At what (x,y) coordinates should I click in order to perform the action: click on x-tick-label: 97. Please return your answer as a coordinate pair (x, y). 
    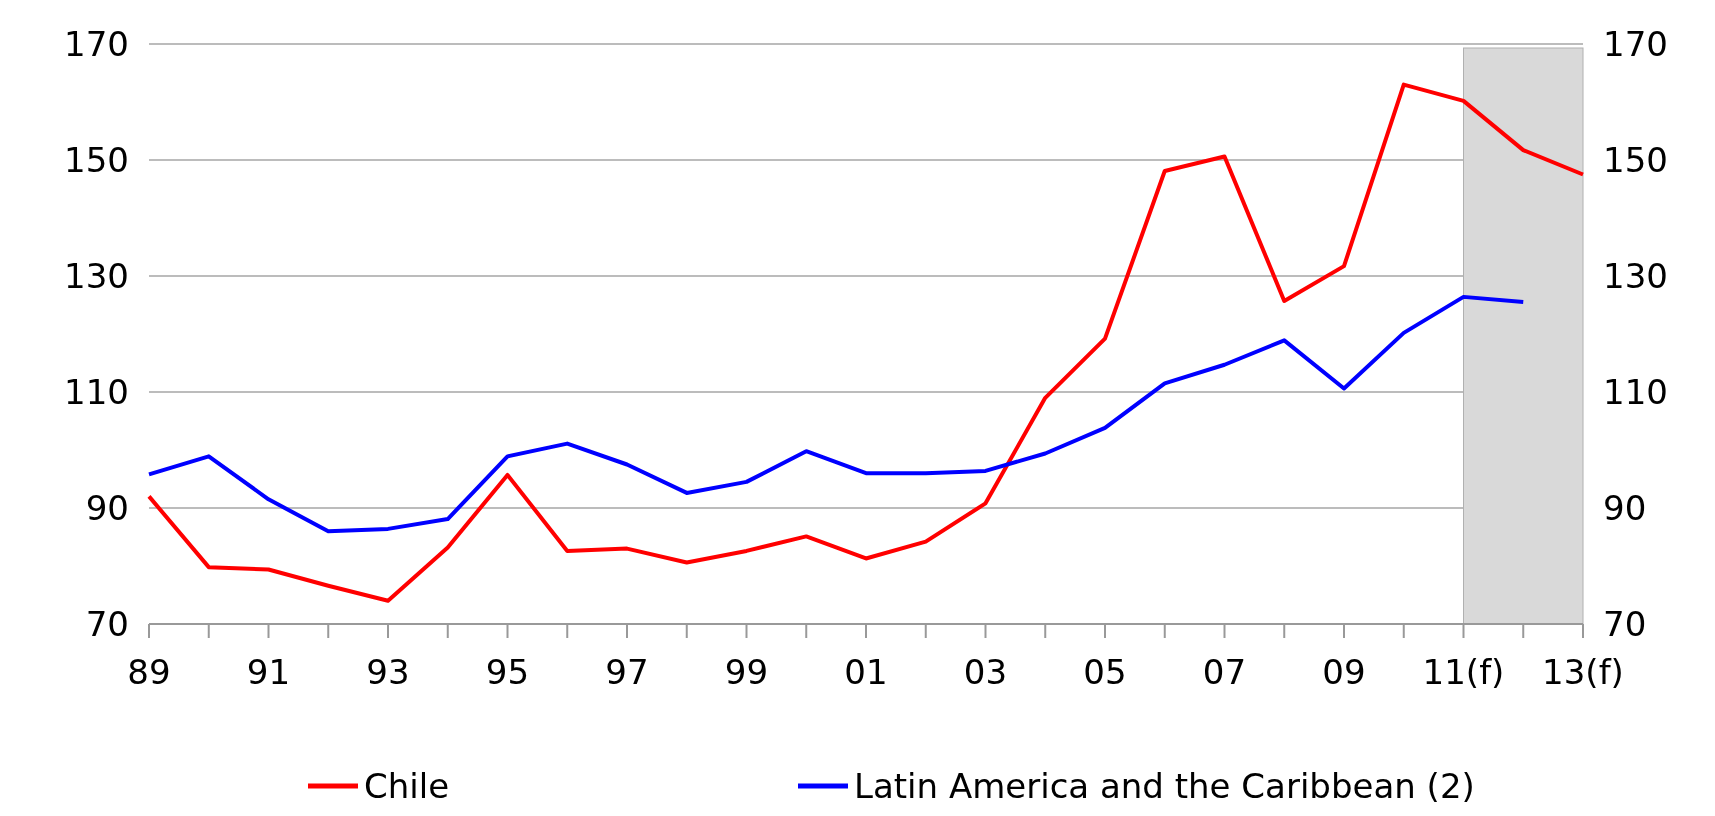
    Looking at the image, I should click on (627, 672).